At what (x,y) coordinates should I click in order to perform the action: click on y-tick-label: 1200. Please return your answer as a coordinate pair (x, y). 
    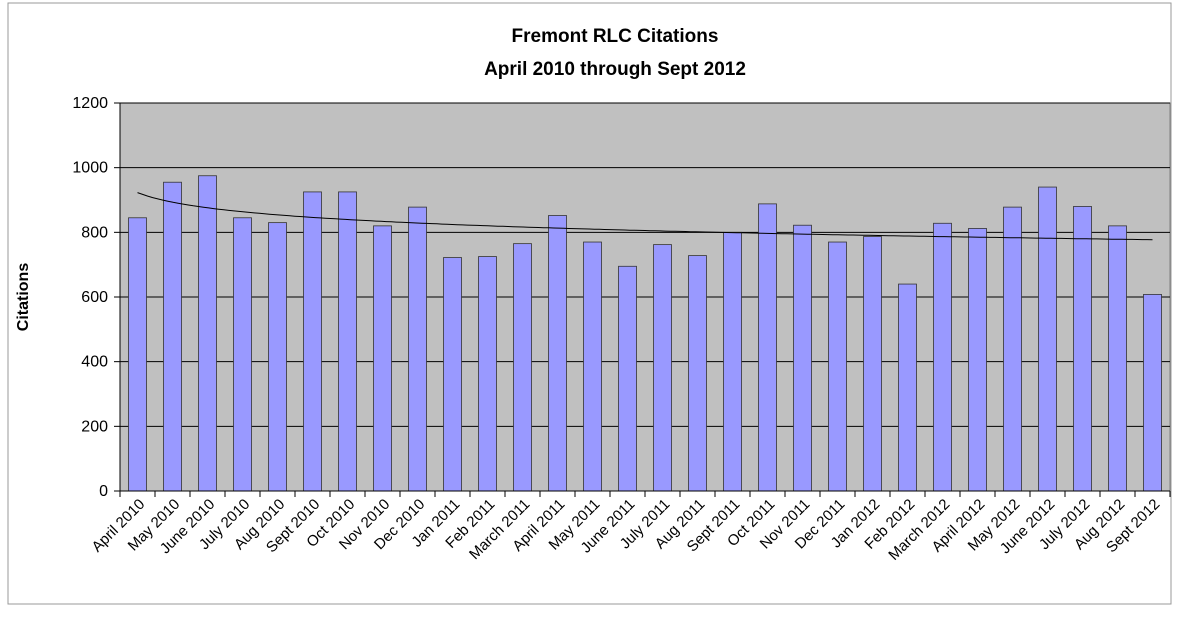
    Looking at the image, I should click on (90, 103).